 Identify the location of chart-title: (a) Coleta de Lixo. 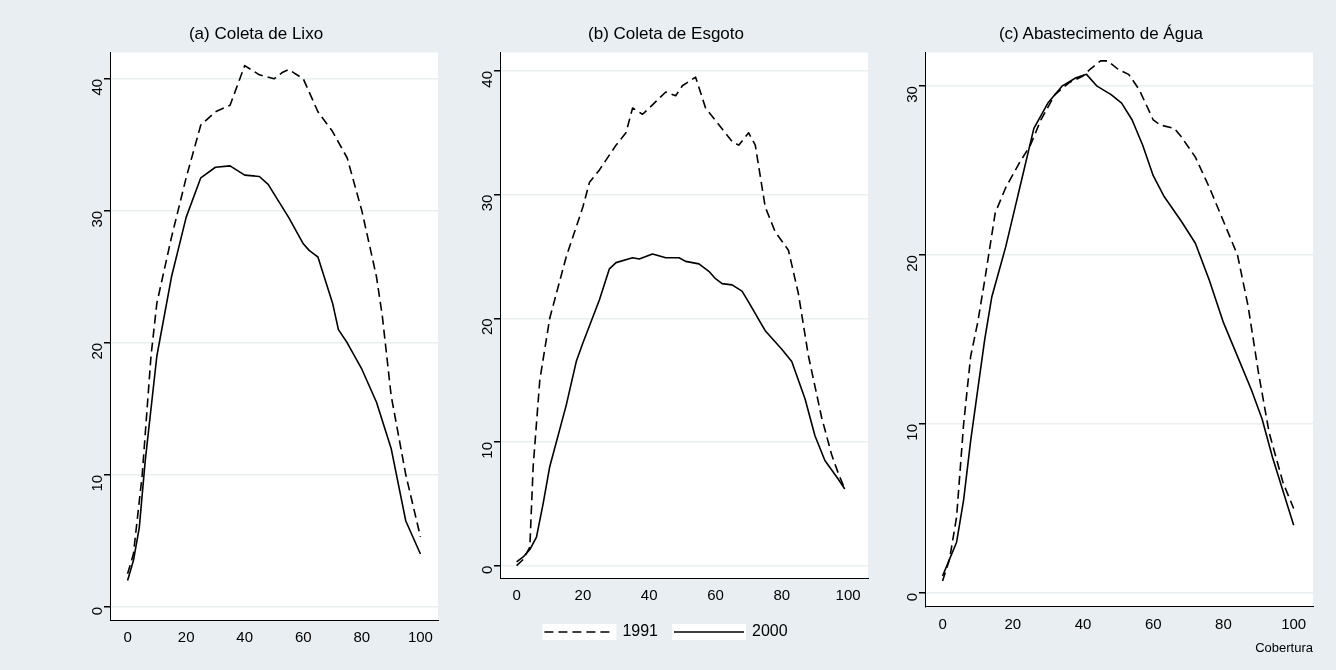
(256, 33).